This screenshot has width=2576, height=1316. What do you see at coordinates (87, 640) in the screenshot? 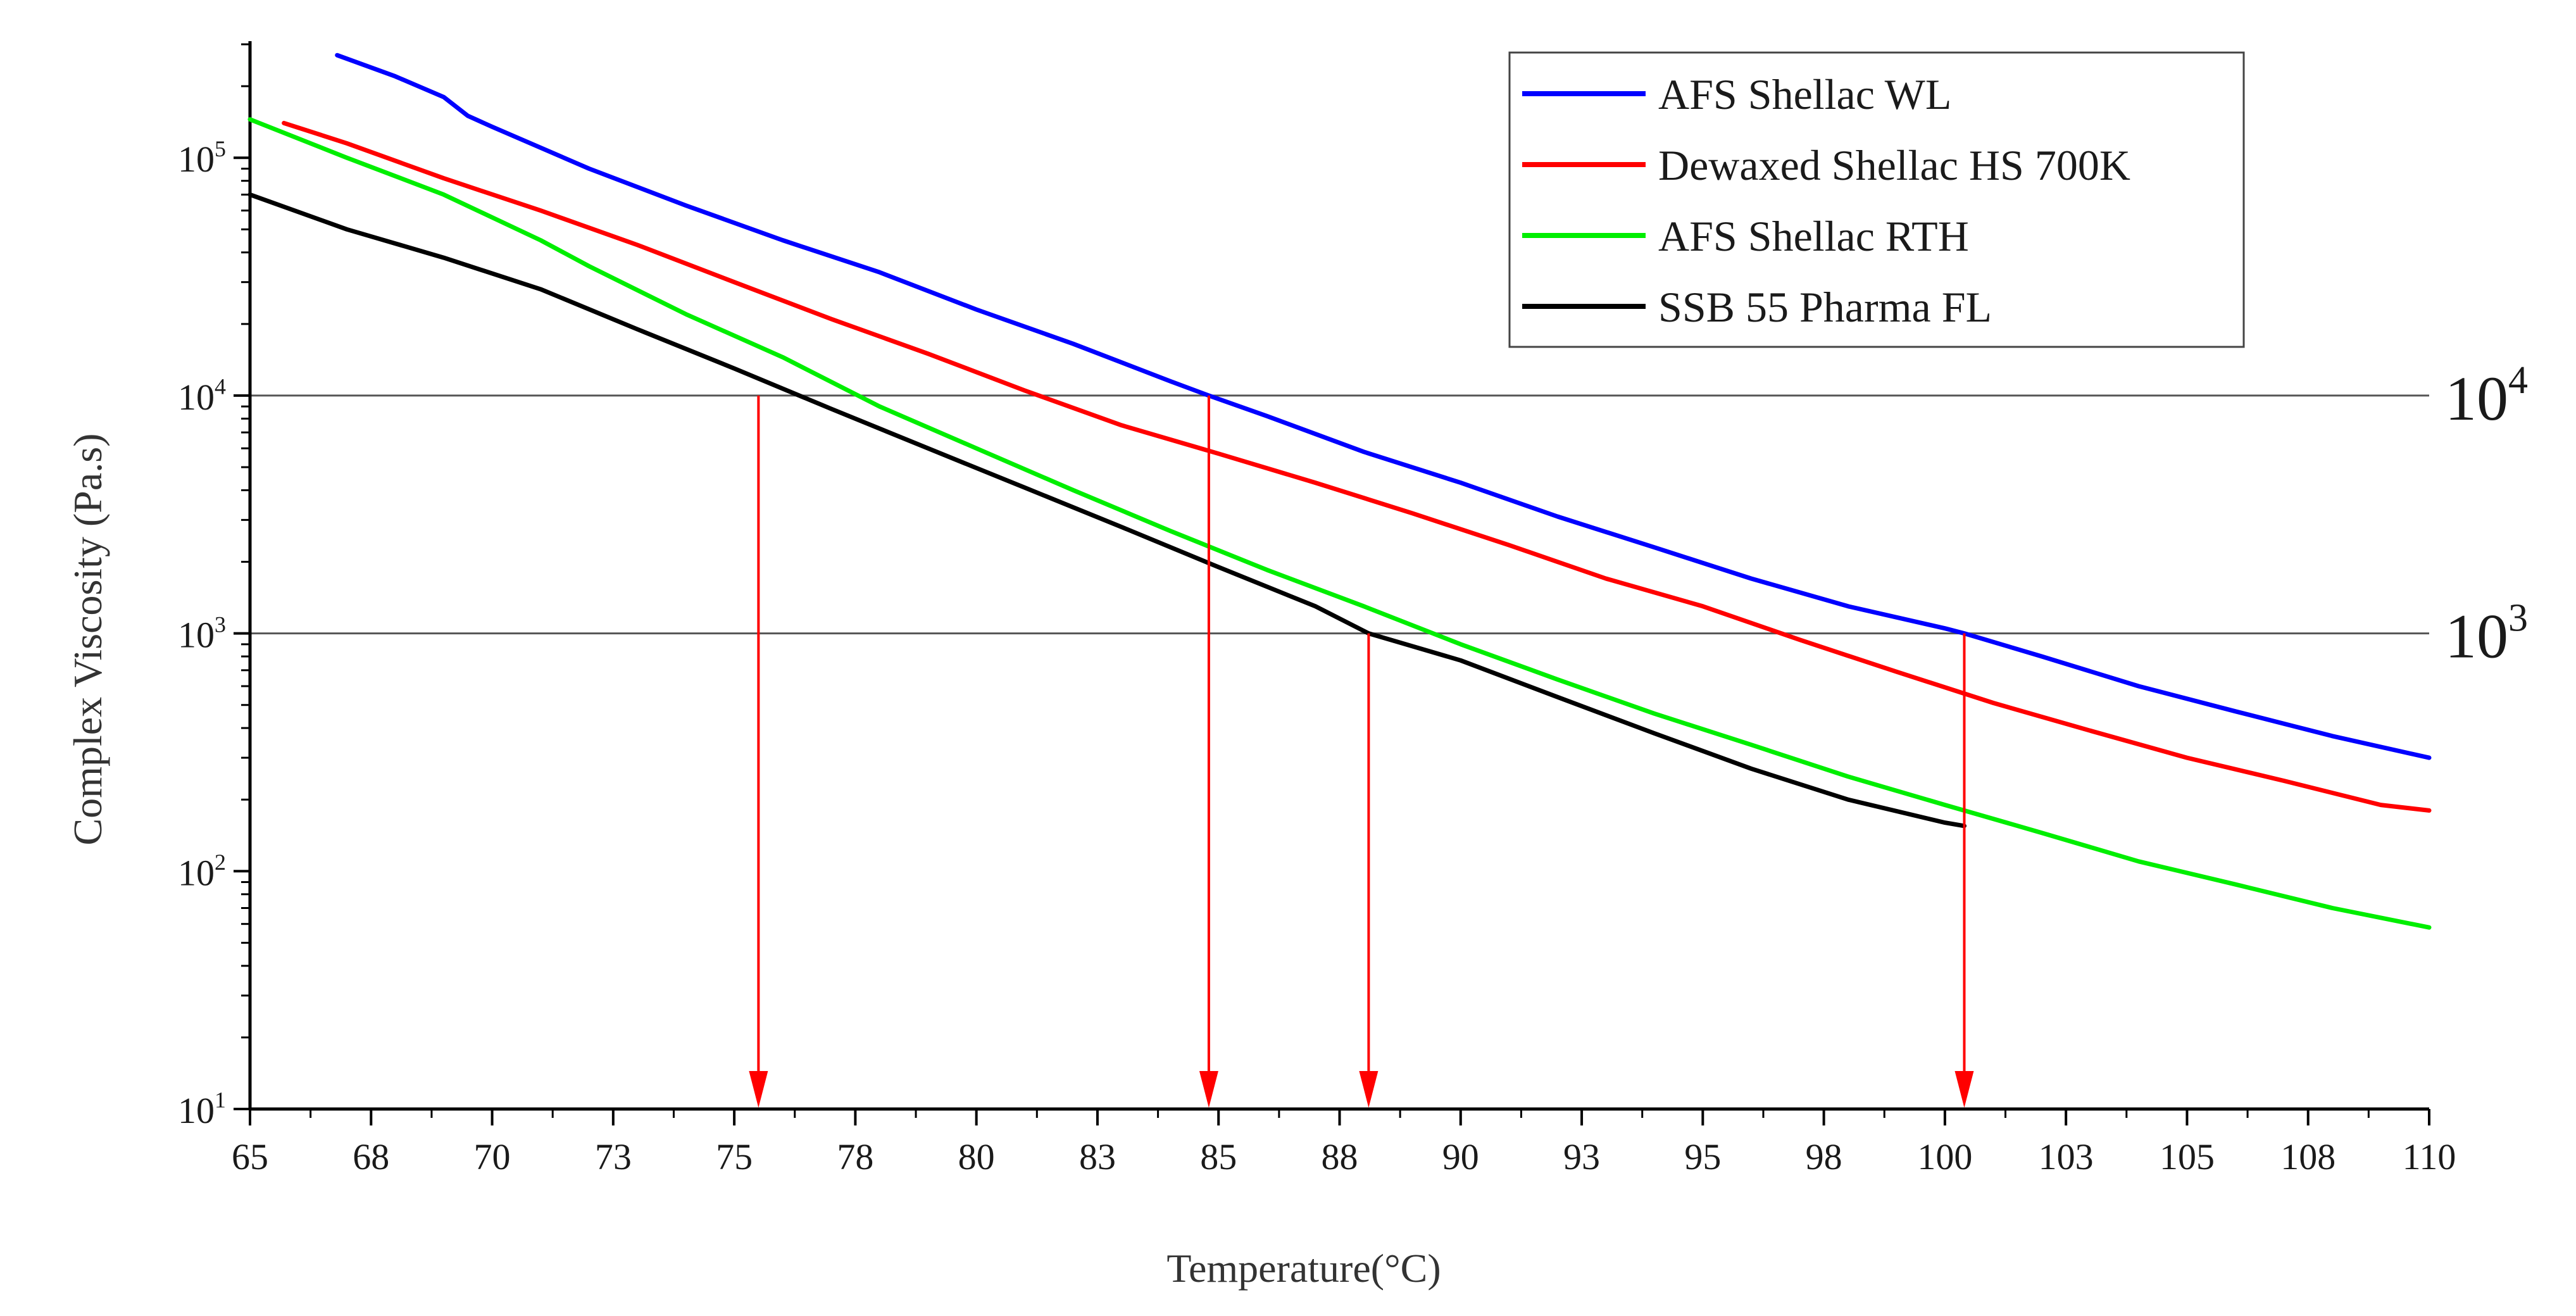
I see `y-axis-title: Complex Viscosity (Pa.s)` at bounding box center [87, 640].